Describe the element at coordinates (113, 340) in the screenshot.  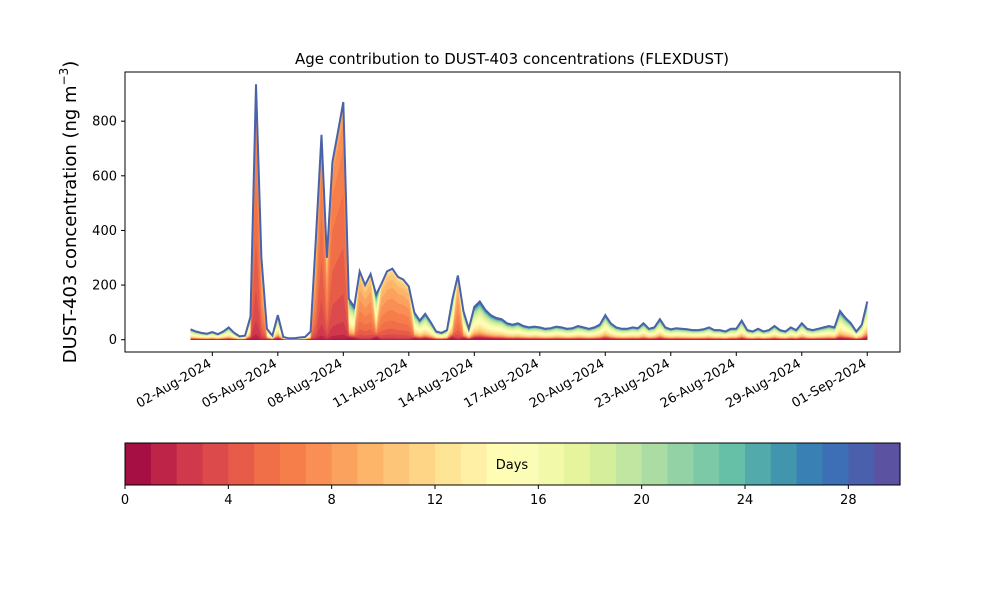
I see `y-tick-label-0: 0` at that location.